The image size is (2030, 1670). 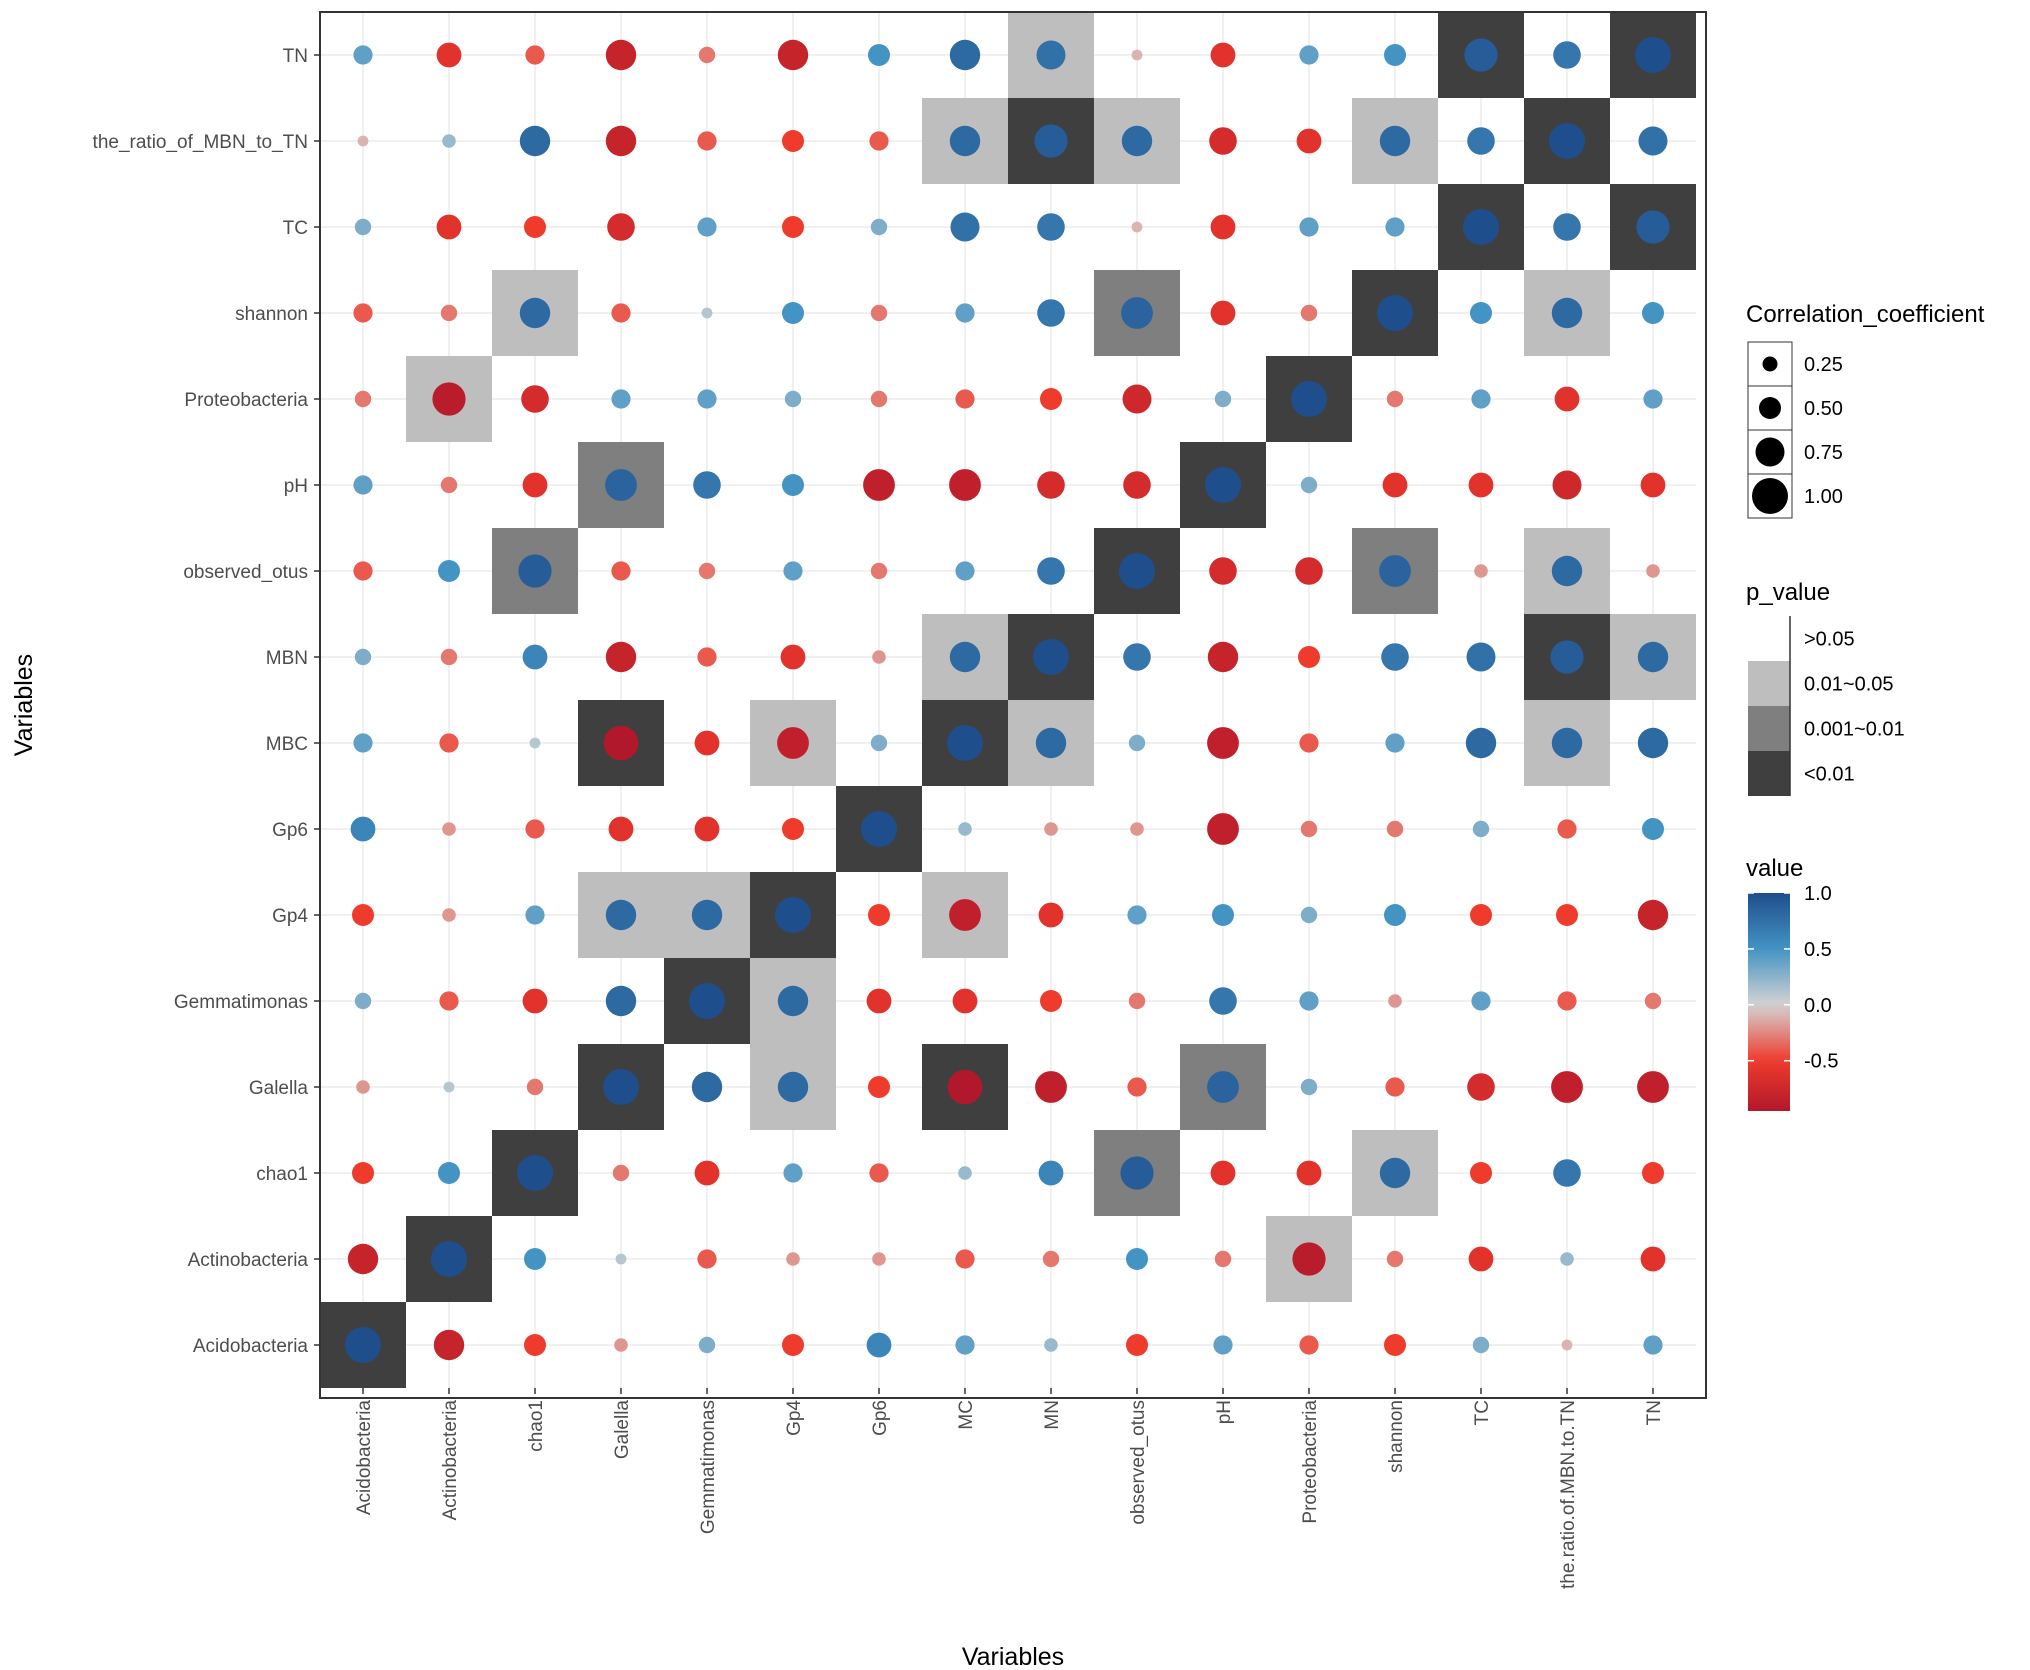 What do you see at coordinates (1653, 399) in the screenshot?
I see `dot-TN-Proteobacteria` at bounding box center [1653, 399].